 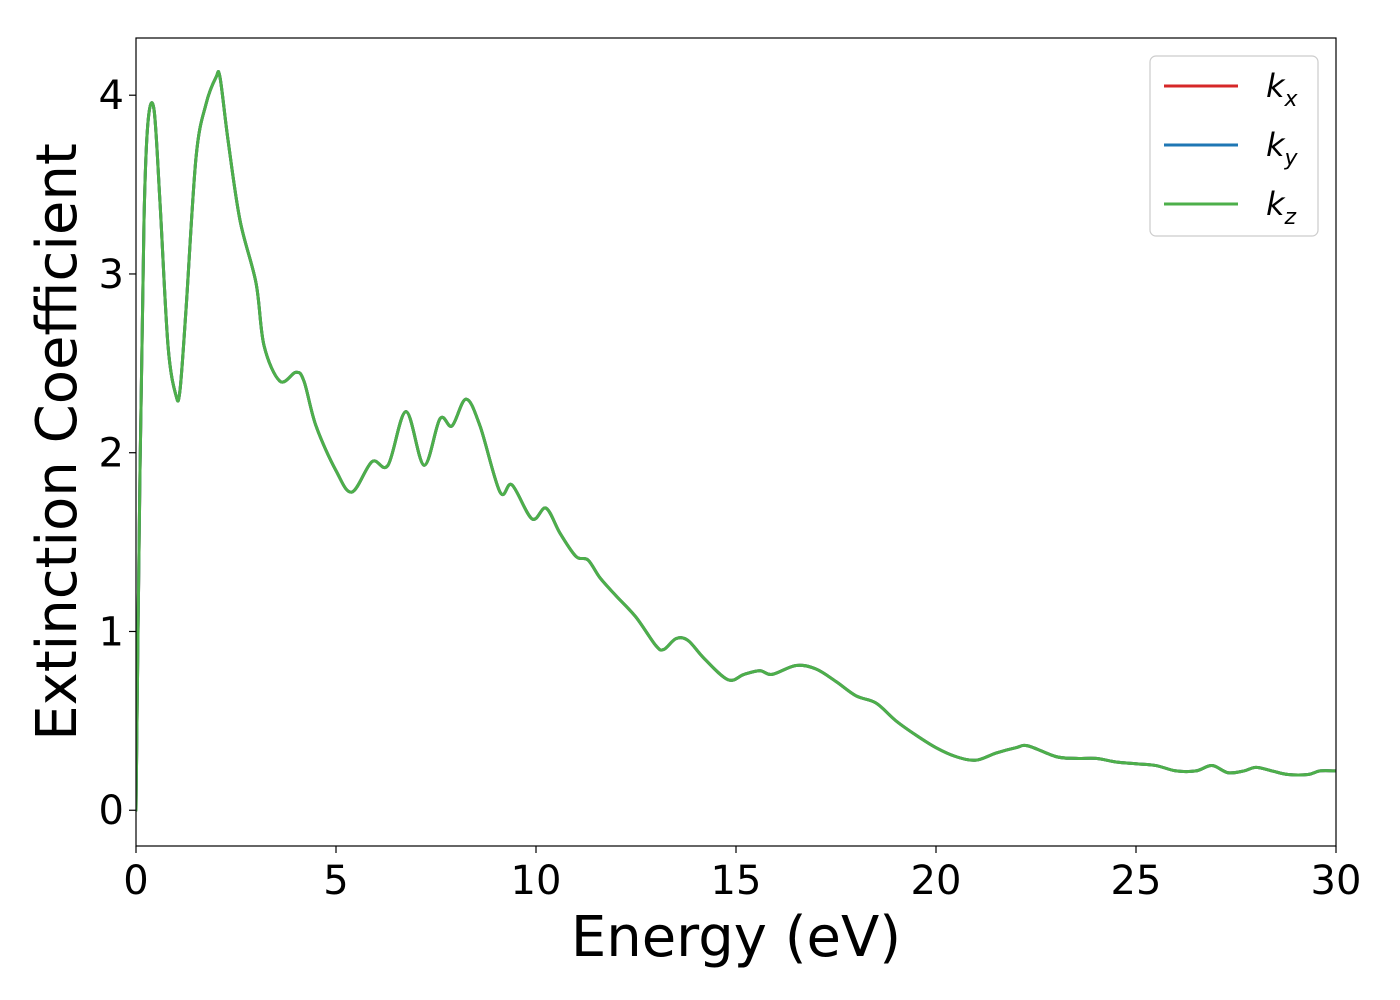 I want to click on y-tick-label: 0, so click(x=111, y=811).